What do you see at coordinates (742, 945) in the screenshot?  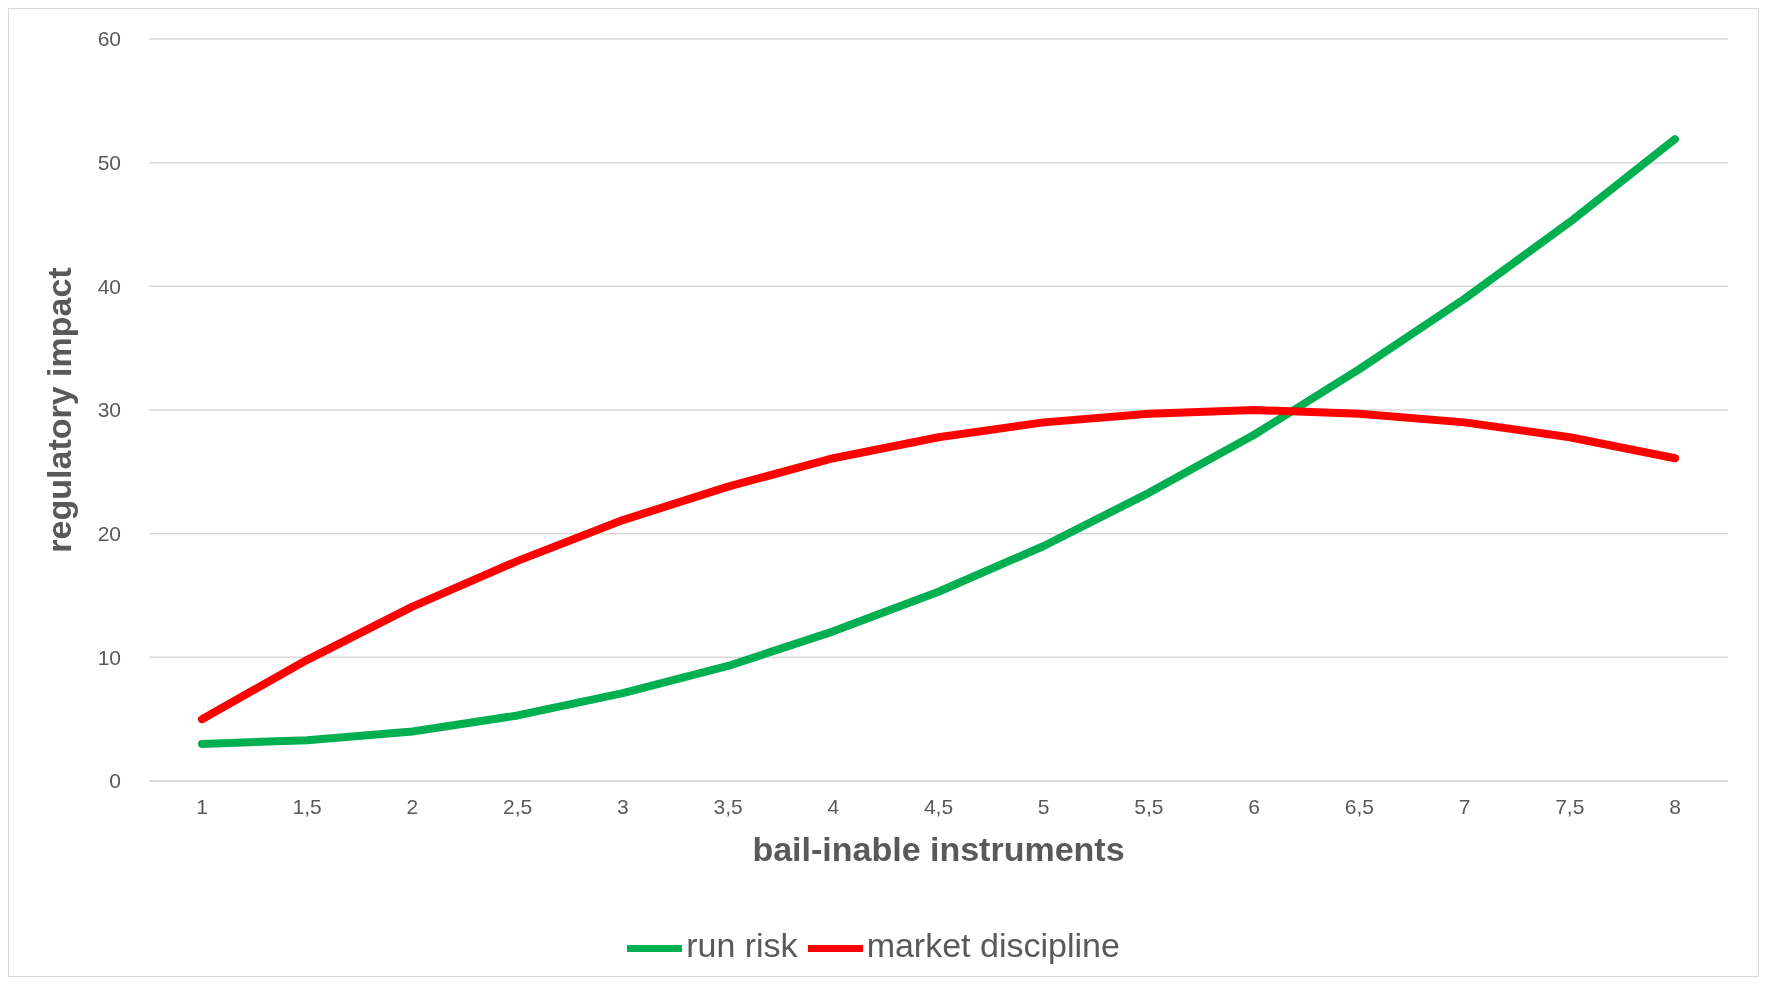 I see `legend-label: run risk` at bounding box center [742, 945].